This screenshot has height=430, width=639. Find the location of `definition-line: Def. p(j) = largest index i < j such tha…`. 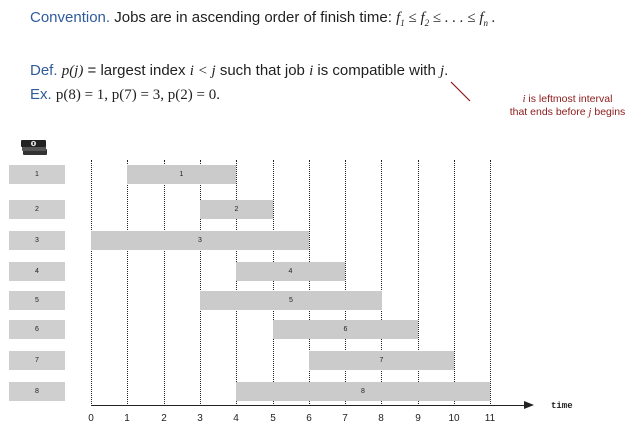

definition-line: Def. p(j) = largest index i < j such tha… is located at coordinates (239, 71).